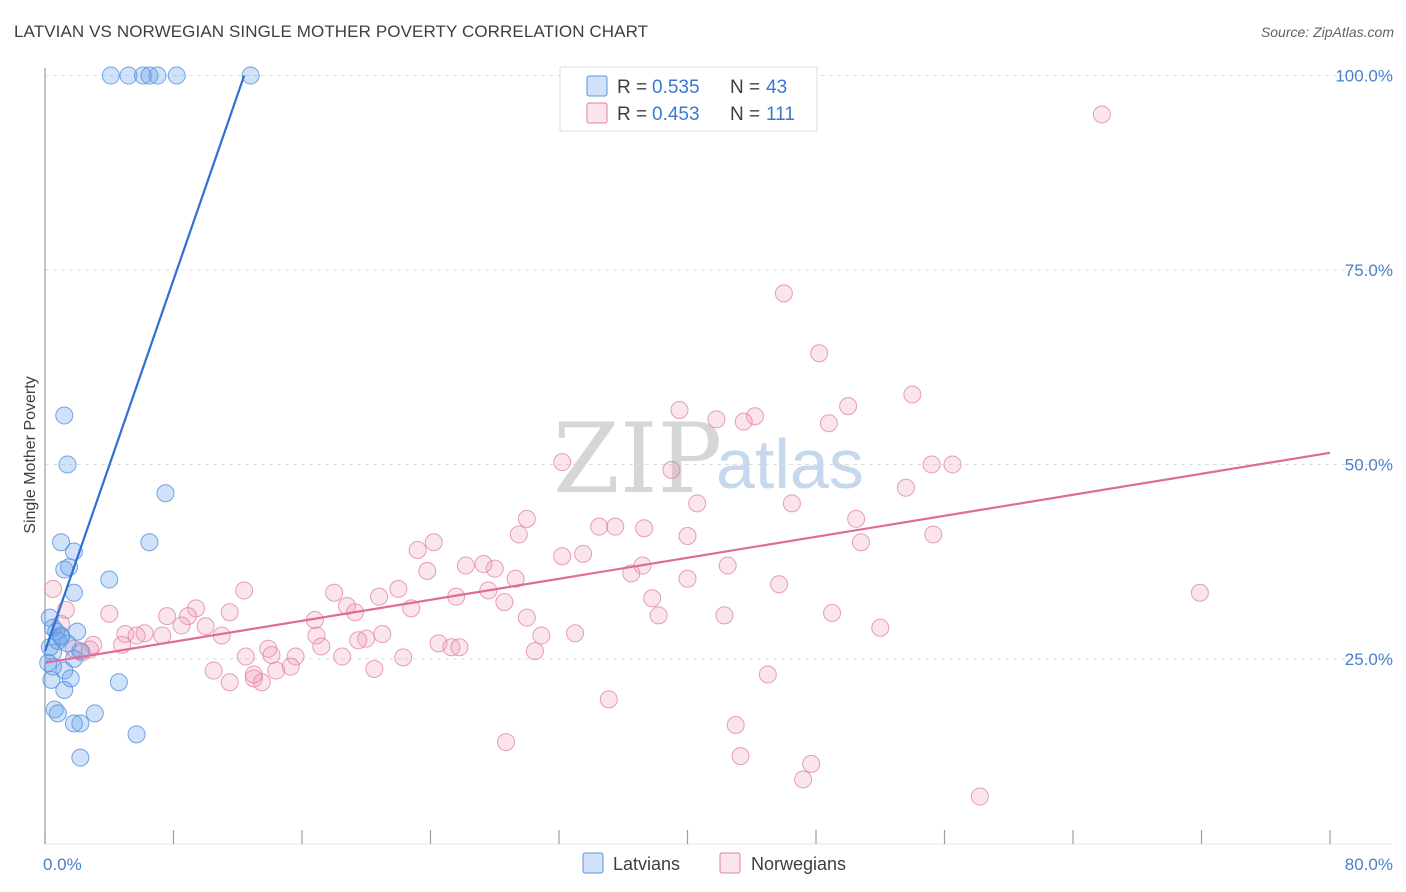 This screenshot has width=1406, height=892. What do you see at coordinates (1369, 464) in the screenshot?
I see `y-tick-label-1: 50.0%` at bounding box center [1369, 464].